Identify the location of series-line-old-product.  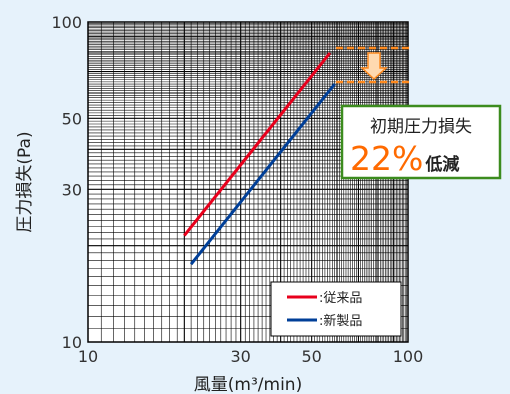
(257, 144).